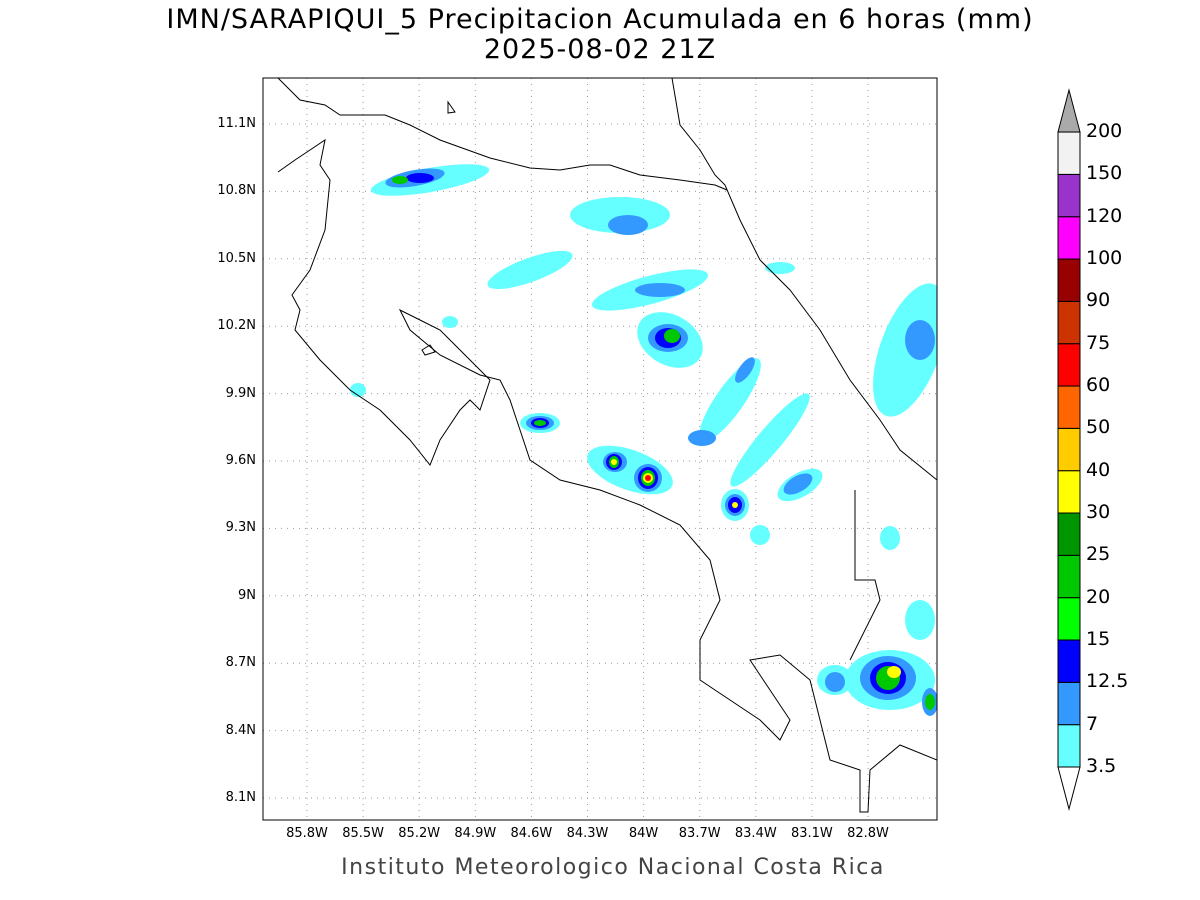  I want to click on lon-tick-label: 84.9W, so click(475, 833).